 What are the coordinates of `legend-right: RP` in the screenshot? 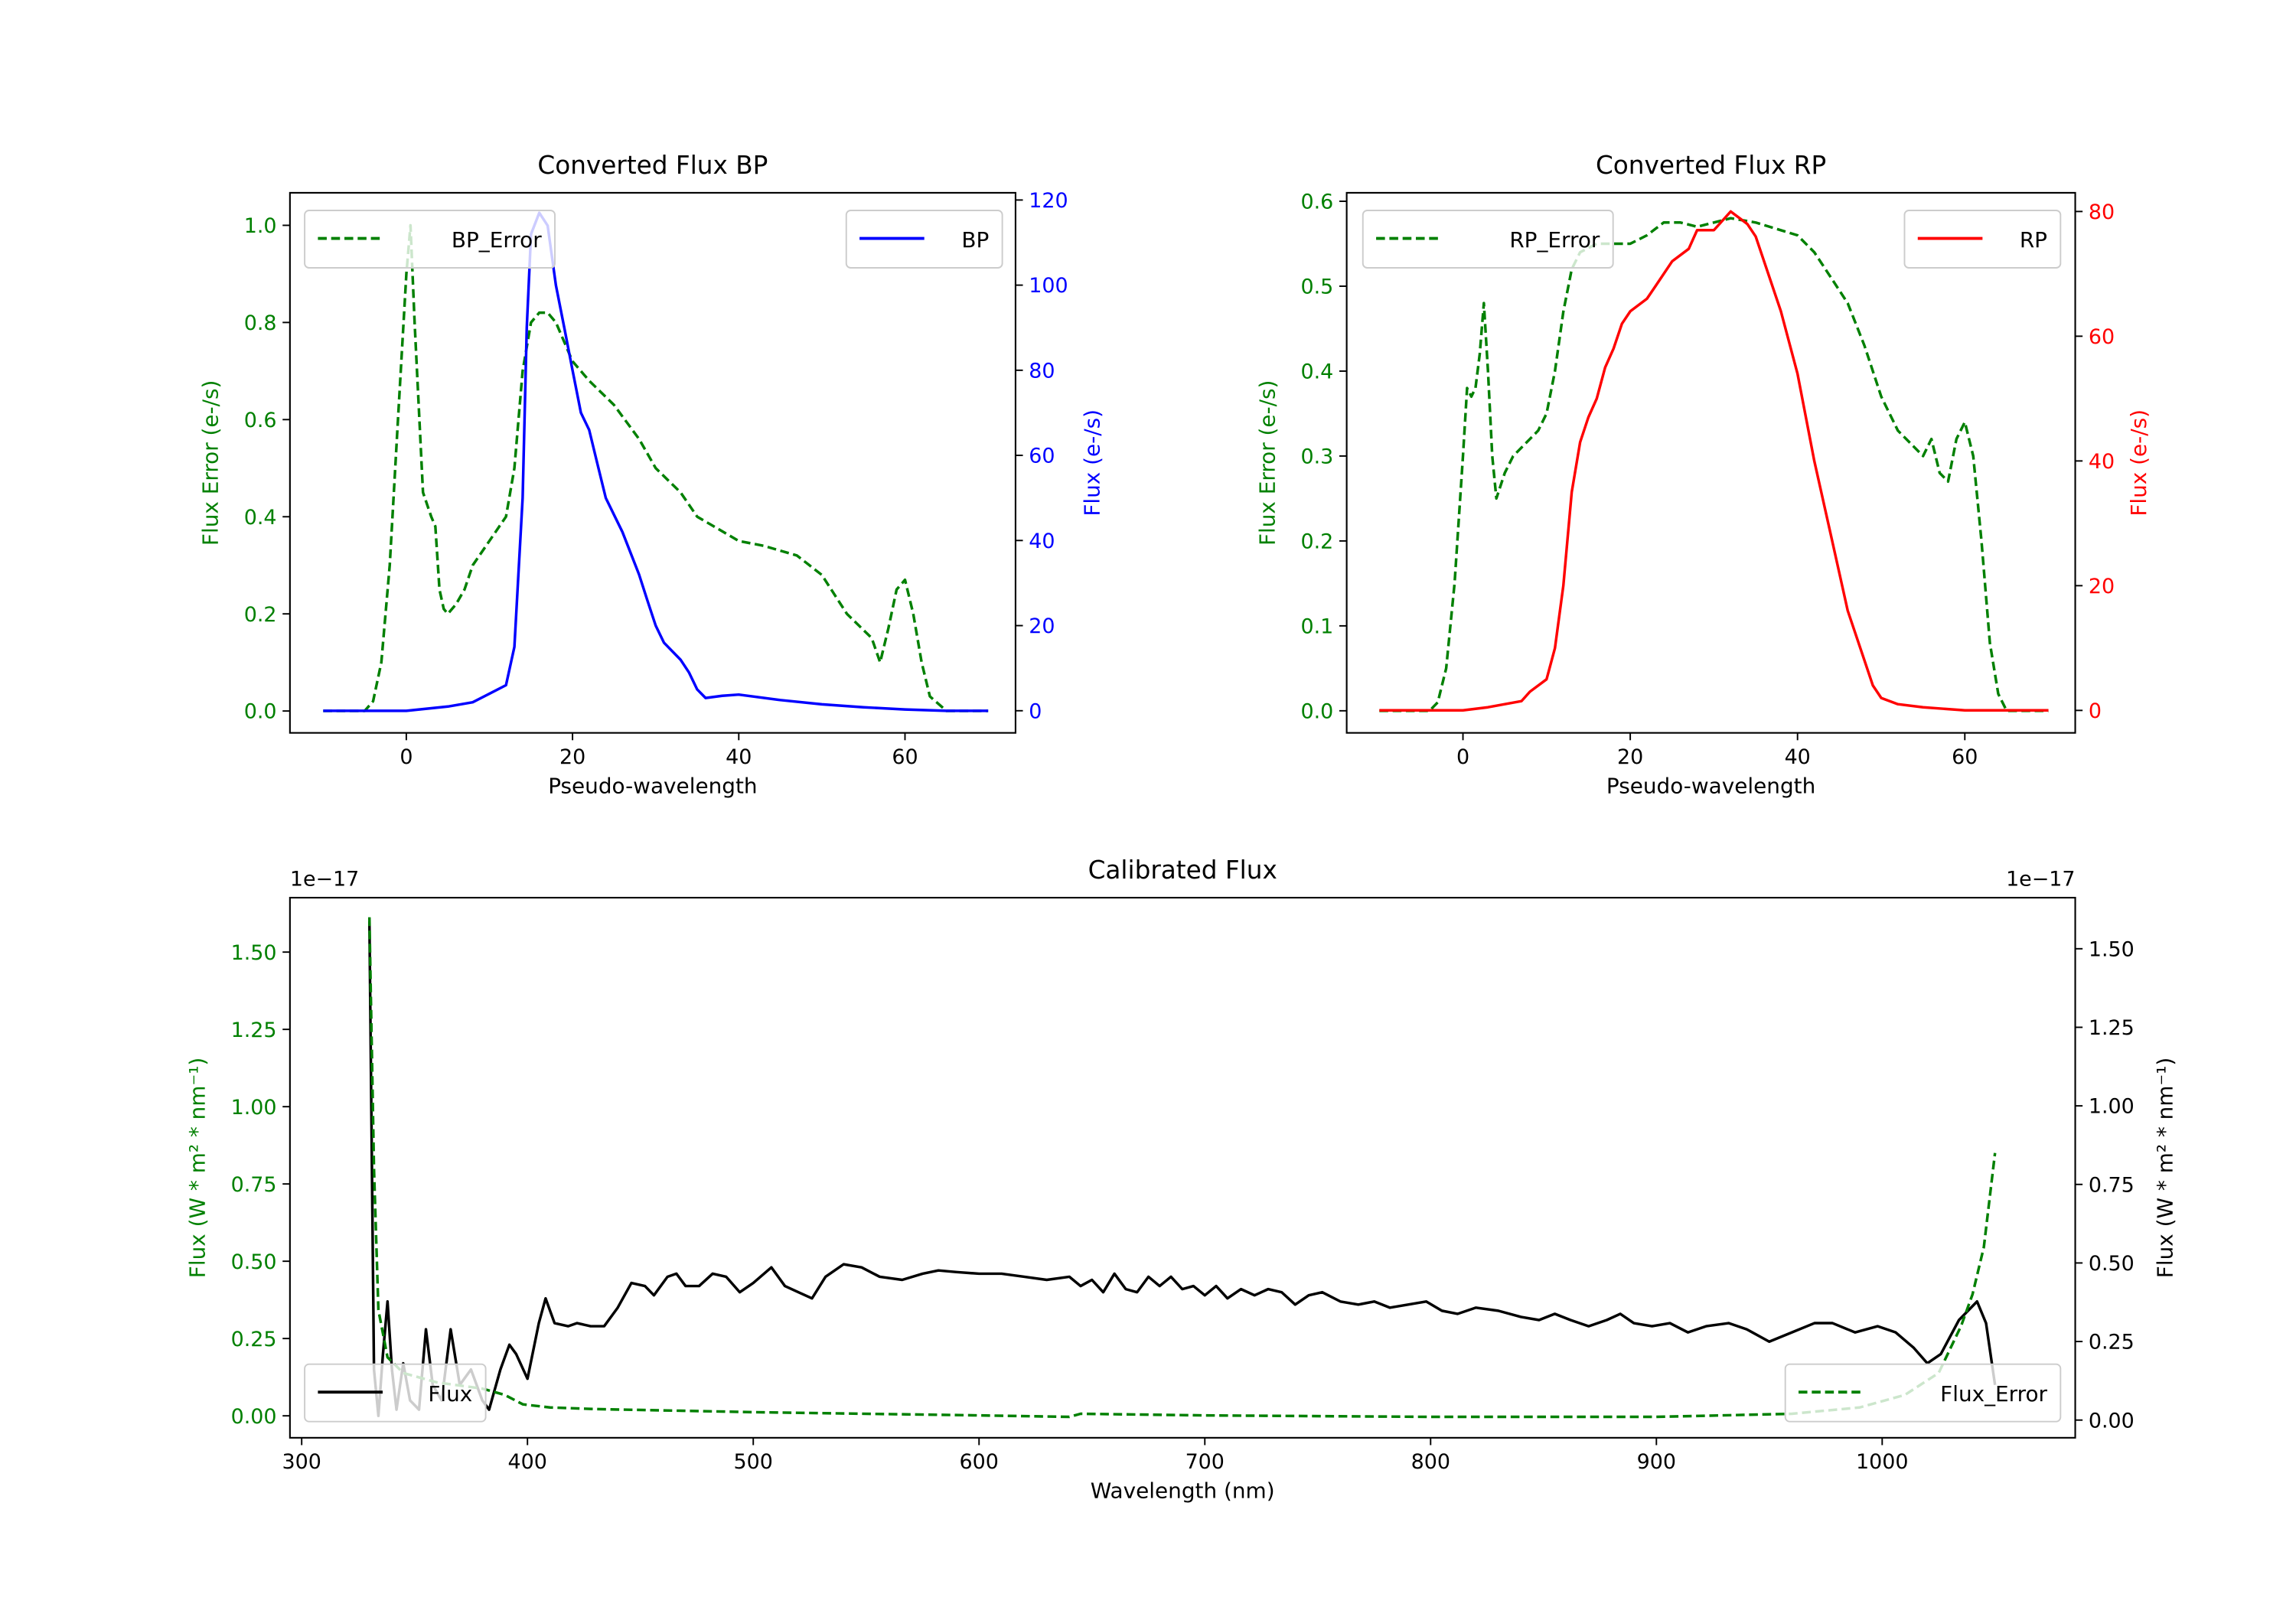 It's located at (1982, 239).